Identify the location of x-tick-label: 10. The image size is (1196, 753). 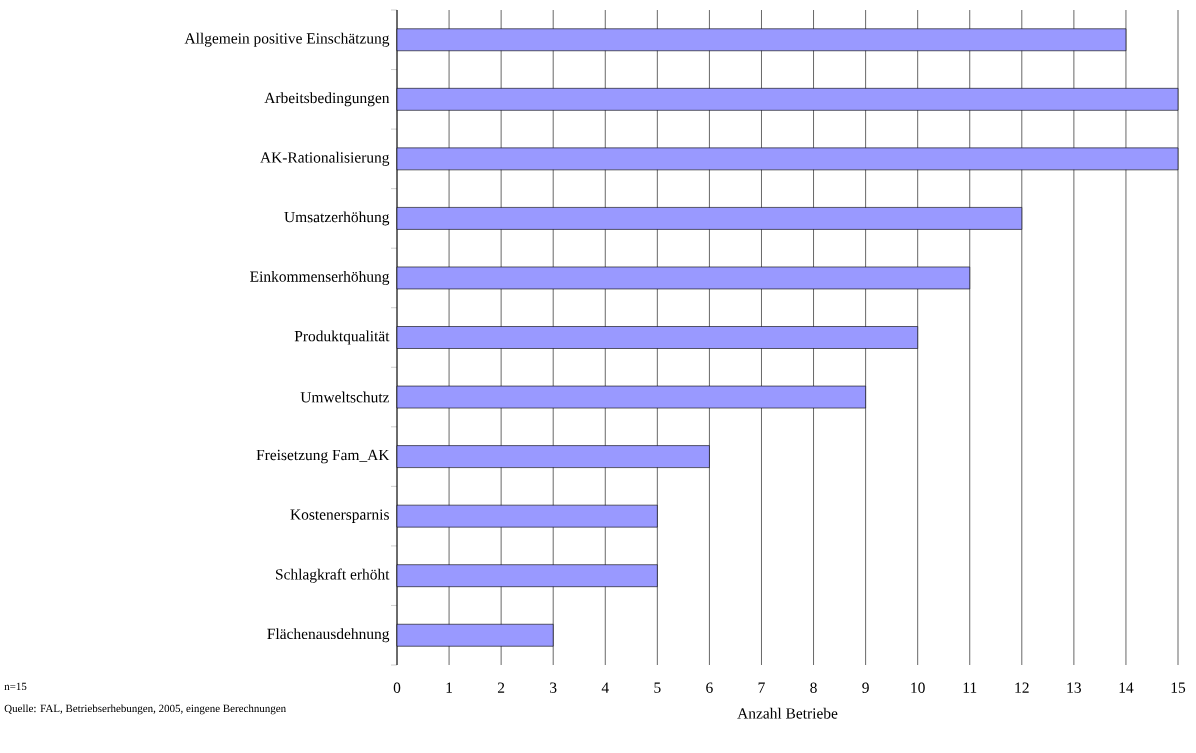
(918, 687).